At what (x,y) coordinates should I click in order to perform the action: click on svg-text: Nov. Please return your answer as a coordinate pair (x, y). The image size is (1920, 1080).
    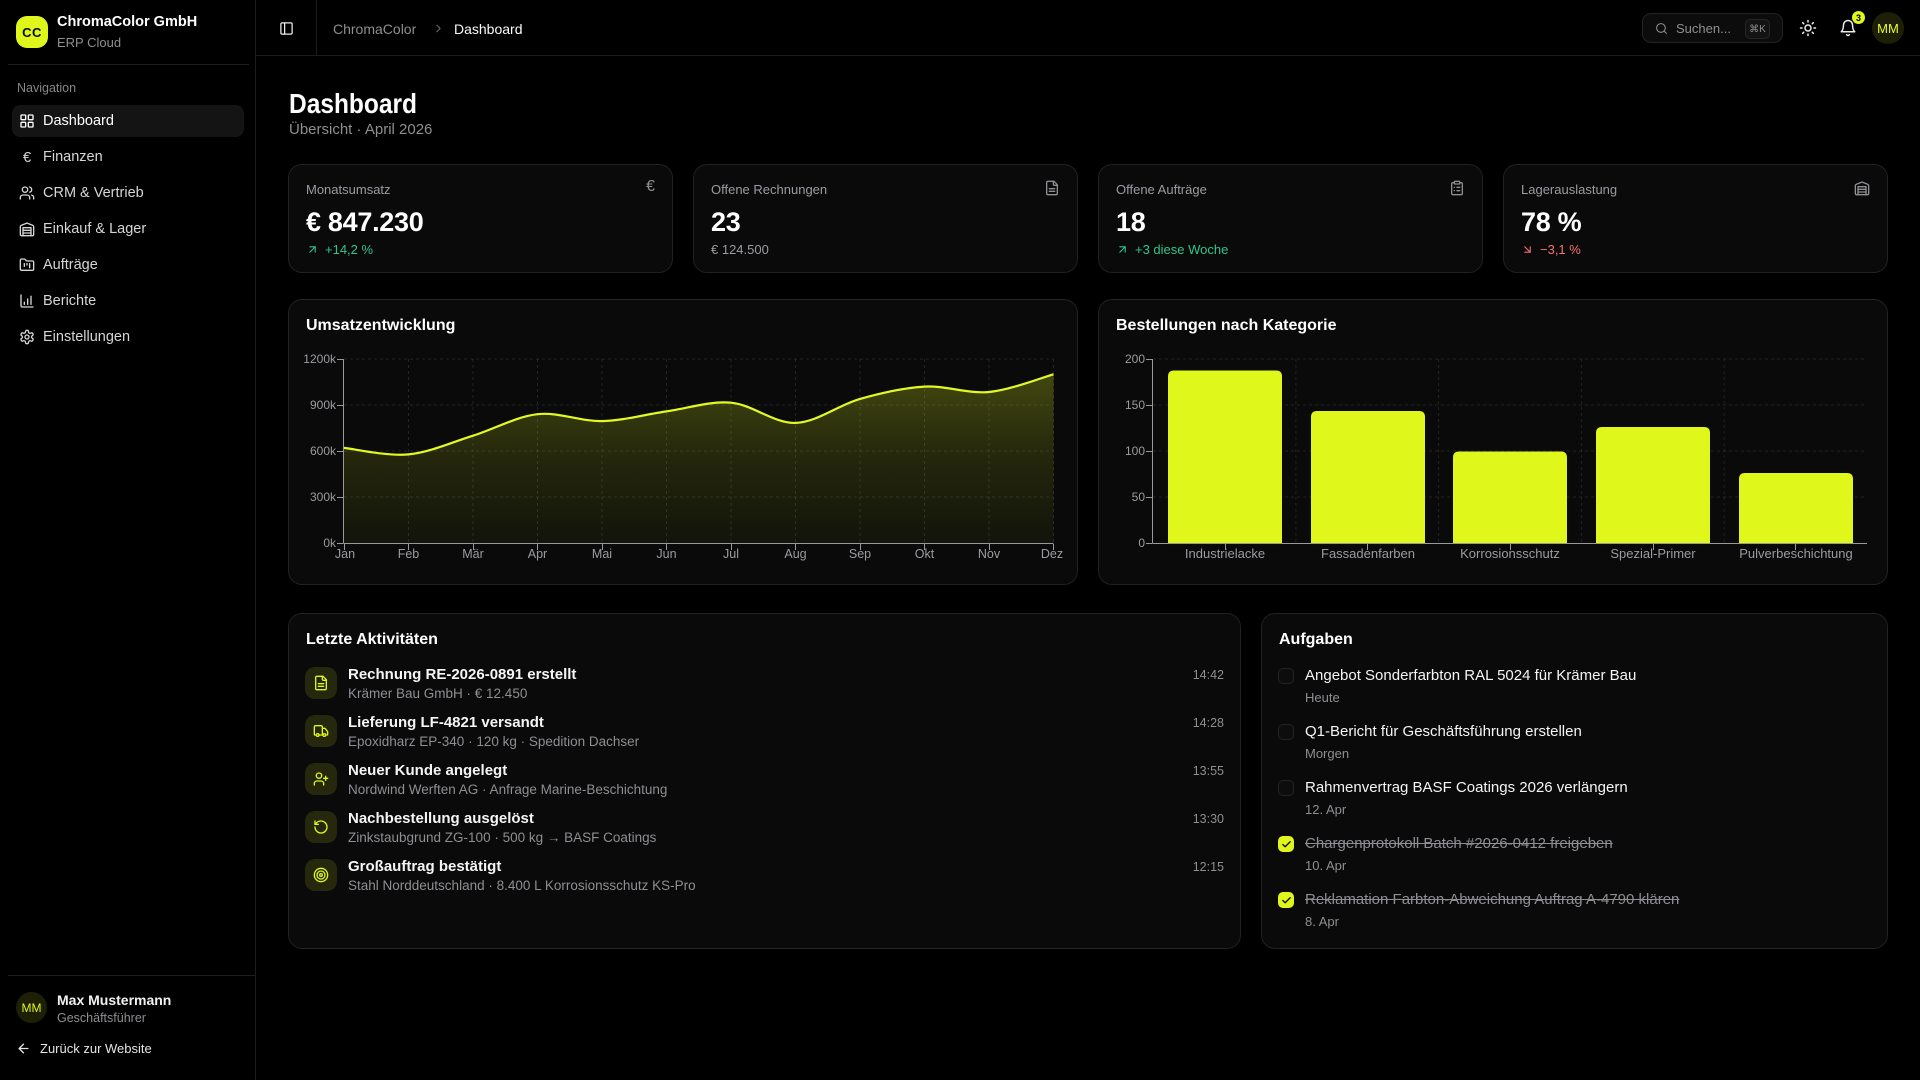
    Looking at the image, I should click on (989, 554).